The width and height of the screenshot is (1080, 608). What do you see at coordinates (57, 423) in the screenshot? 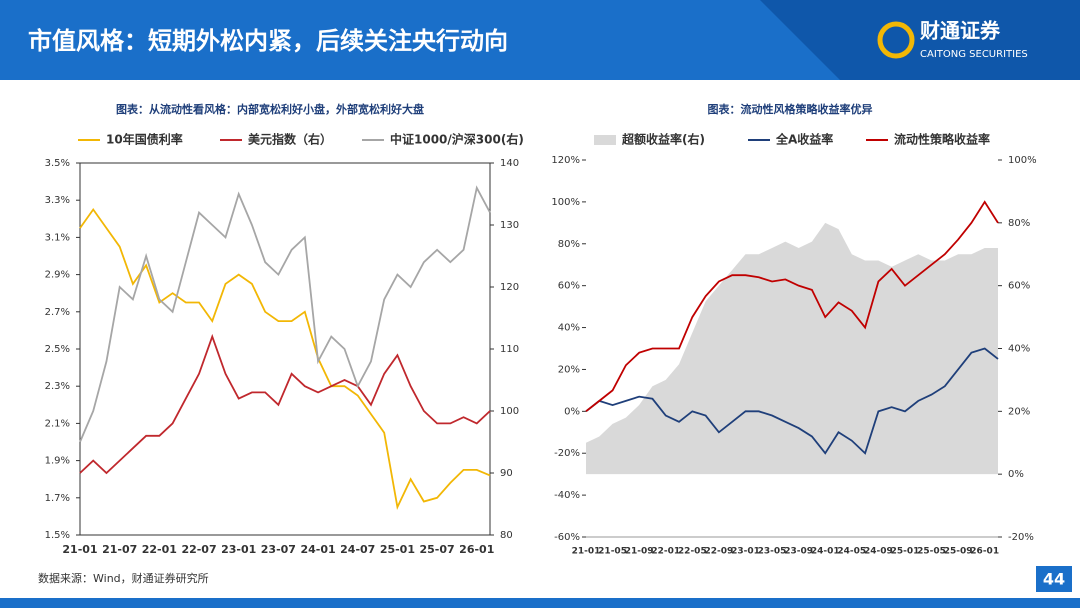
I see `y-tick-label: 2.1%` at bounding box center [57, 423].